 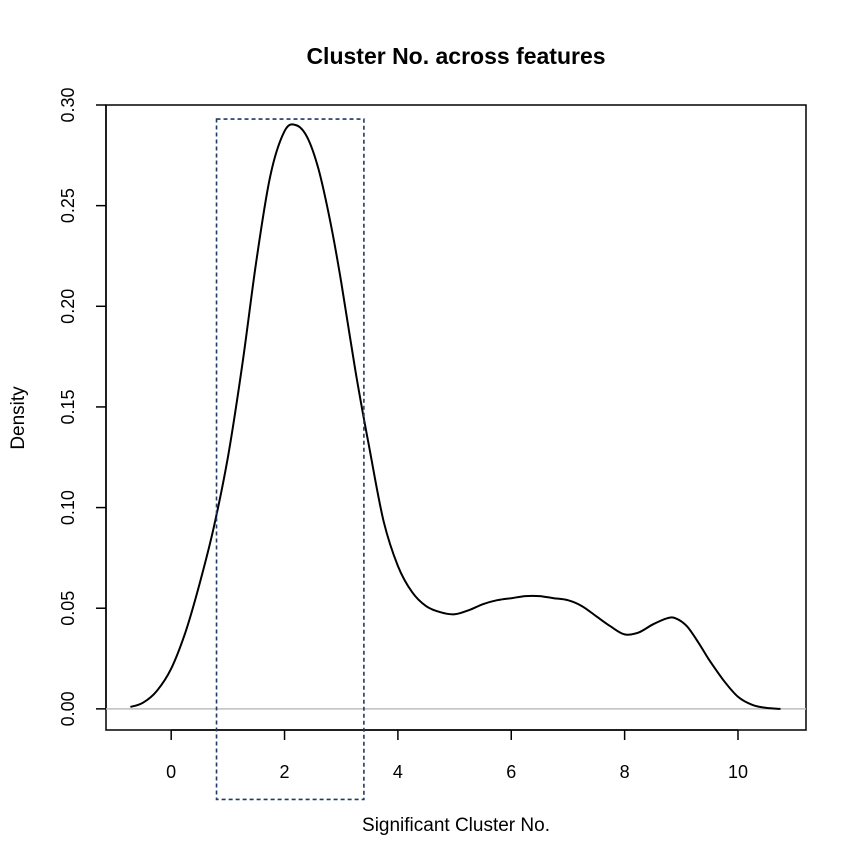 What do you see at coordinates (68, 406) in the screenshot?
I see `y-tick-label-3: 0.15` at bounding box center [68, 406].